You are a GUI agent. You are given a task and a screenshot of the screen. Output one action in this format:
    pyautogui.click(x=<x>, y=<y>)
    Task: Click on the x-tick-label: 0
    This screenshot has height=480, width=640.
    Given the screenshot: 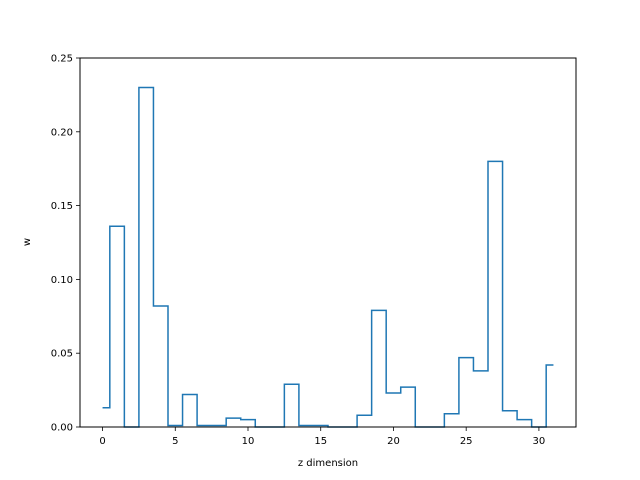 What is the action you would take?
    pyautogui.click(x=102, y=441)
    